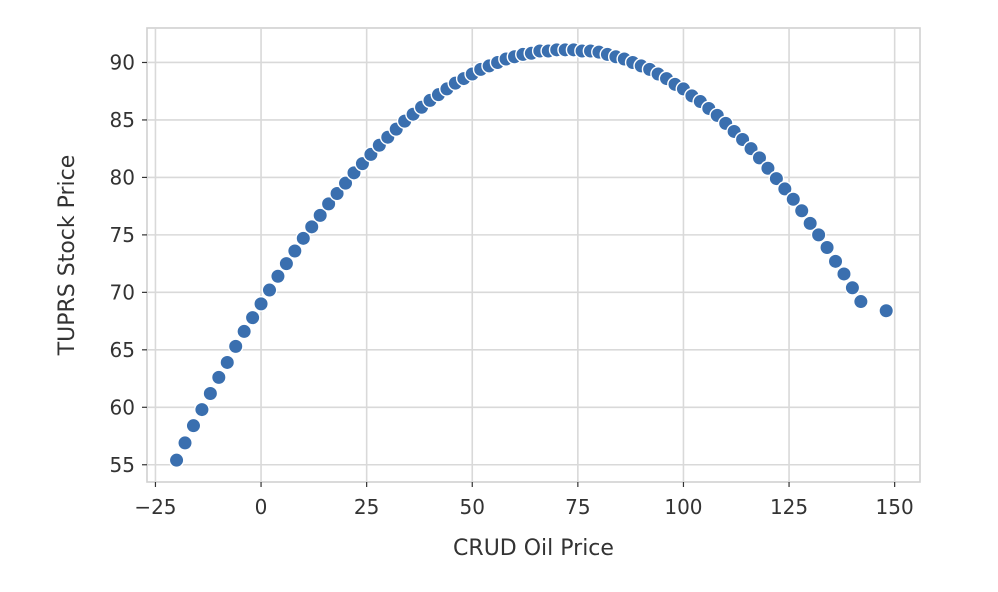 The height and width of the screenshot is (592, 998). Describe the element at coordinates (895, 507) in the screenshot. I see `x-tick-label: 150` at that location.